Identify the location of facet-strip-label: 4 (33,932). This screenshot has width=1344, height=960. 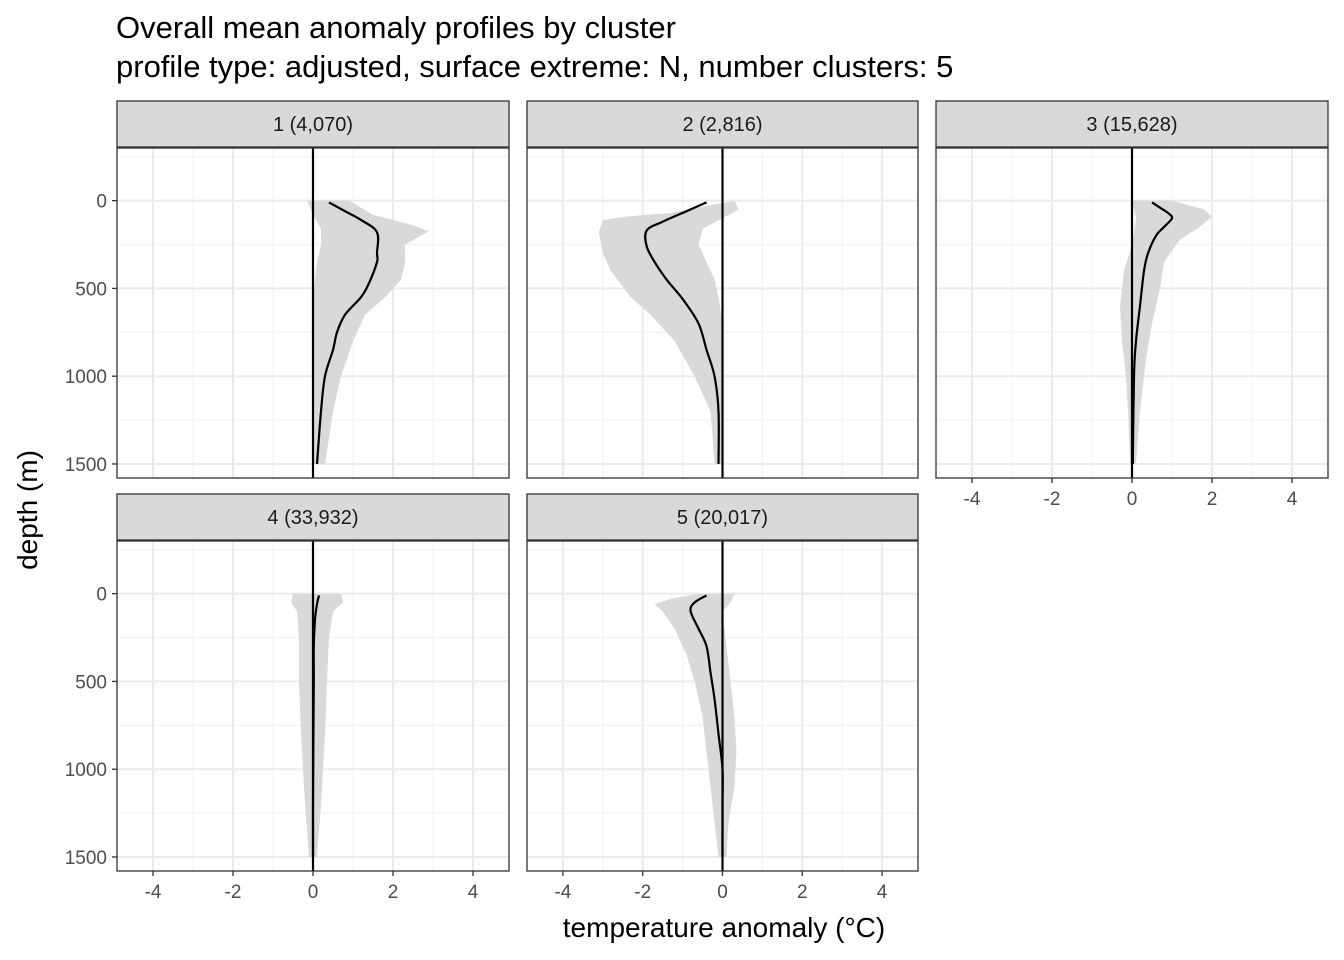
(312, 518).